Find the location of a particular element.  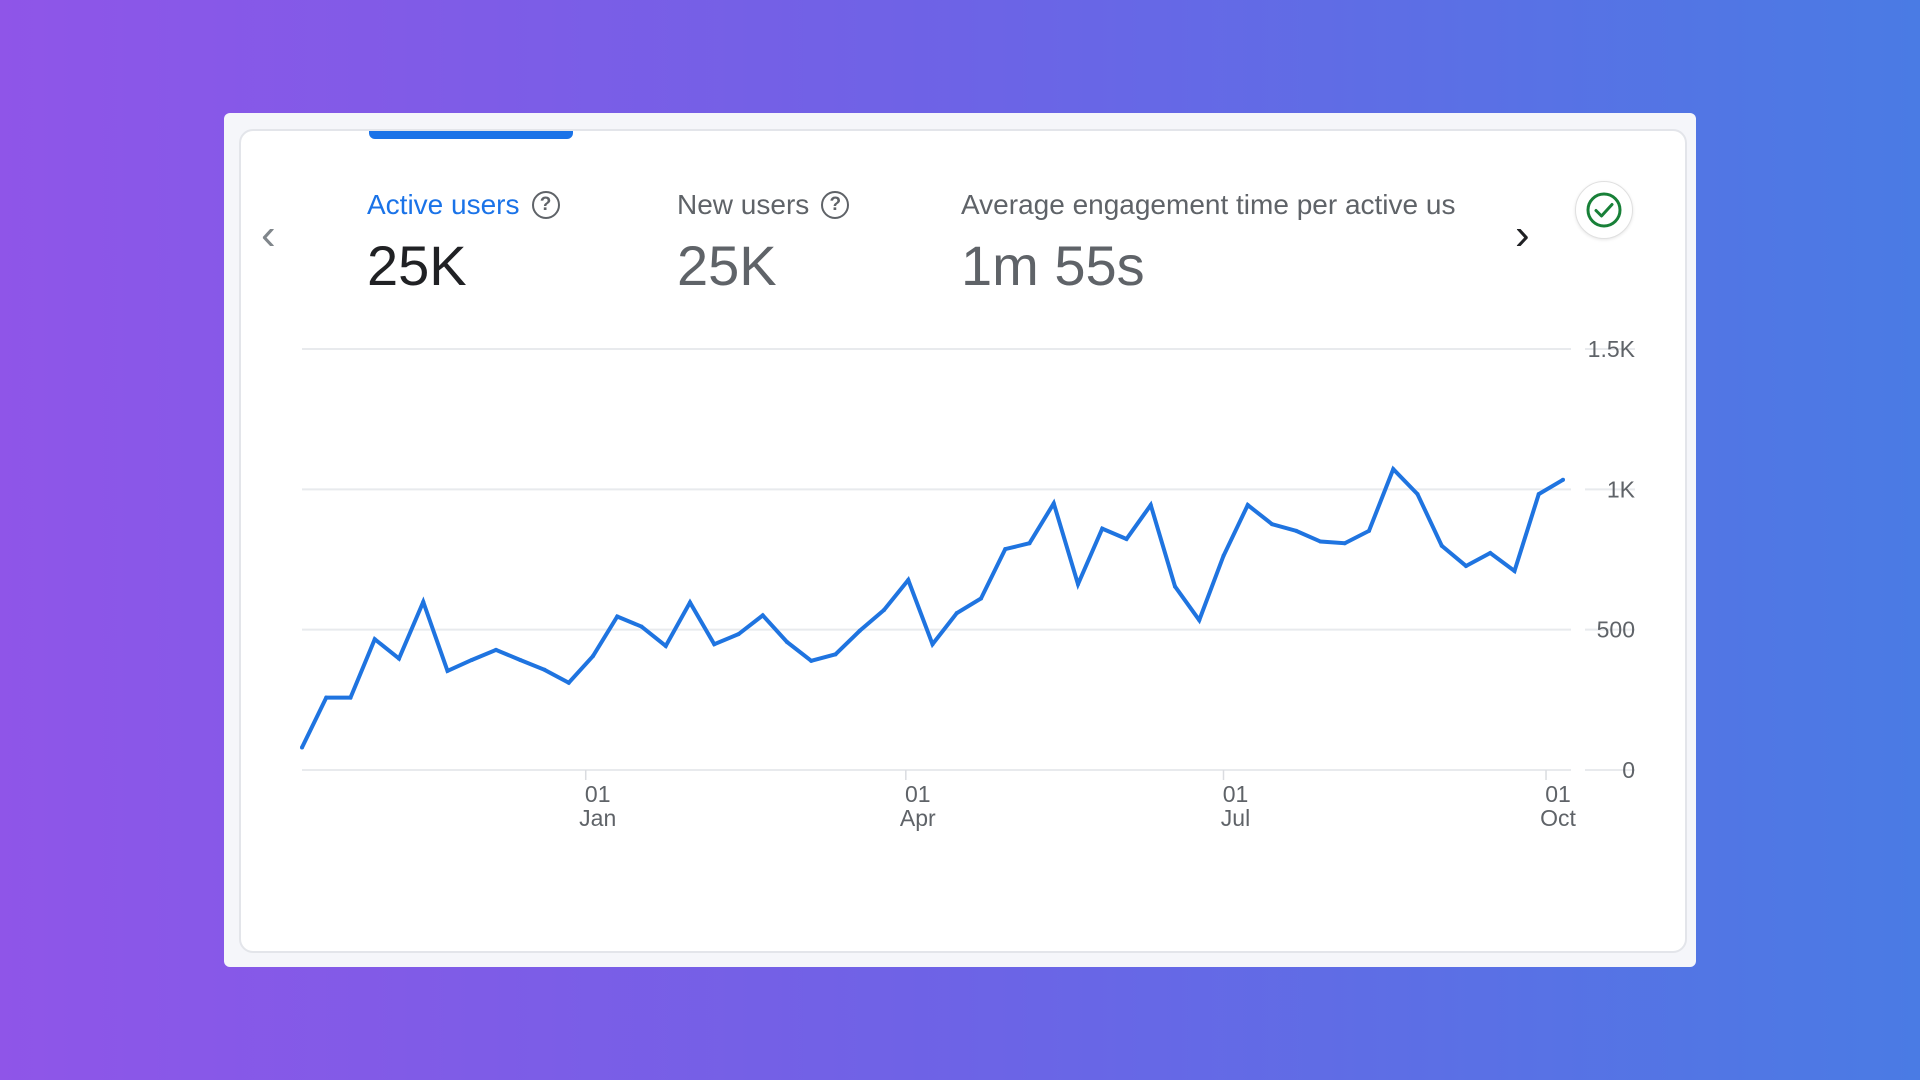

x-tick-month: Apr is located at coordinates (918, 818).